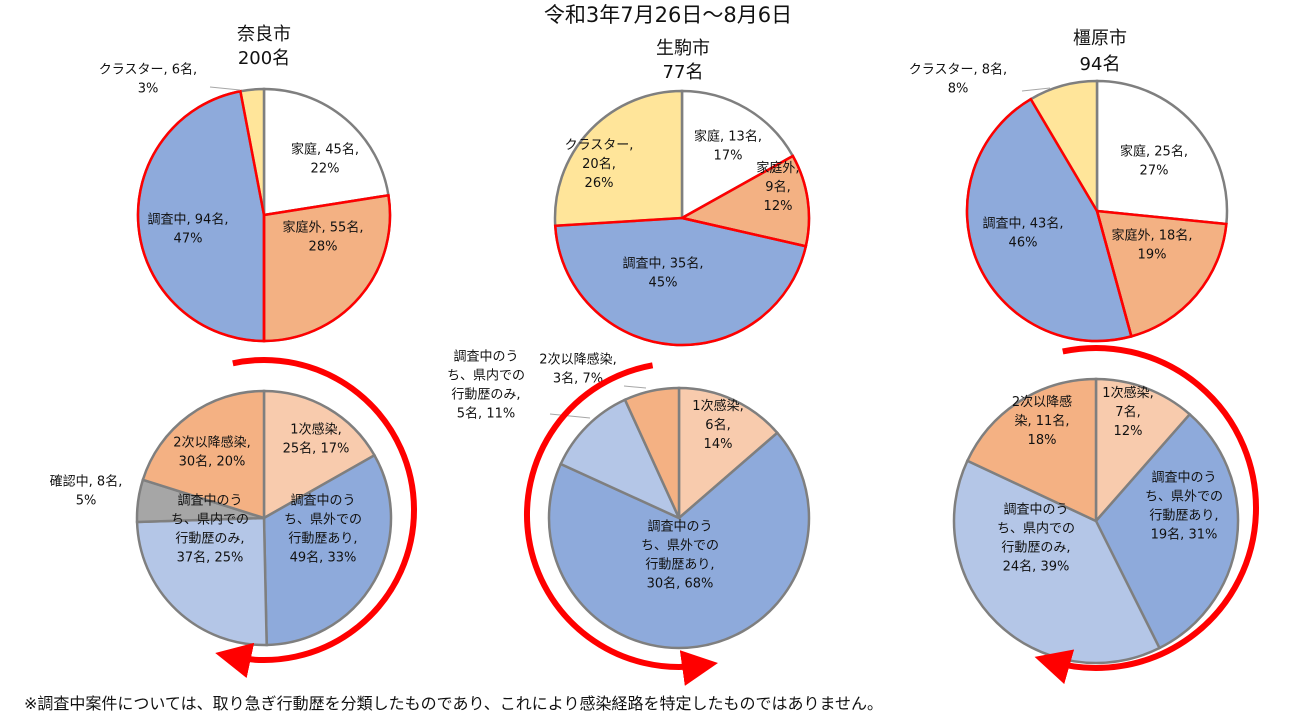 The image size is (1314, 723). What do you see at coordinates (1036, 539) in the screenshot?
I see `pie-data-label: 調査中のうち、県内での行動歴のみ, 24名, 39%` at bounding box center [1036, 539].